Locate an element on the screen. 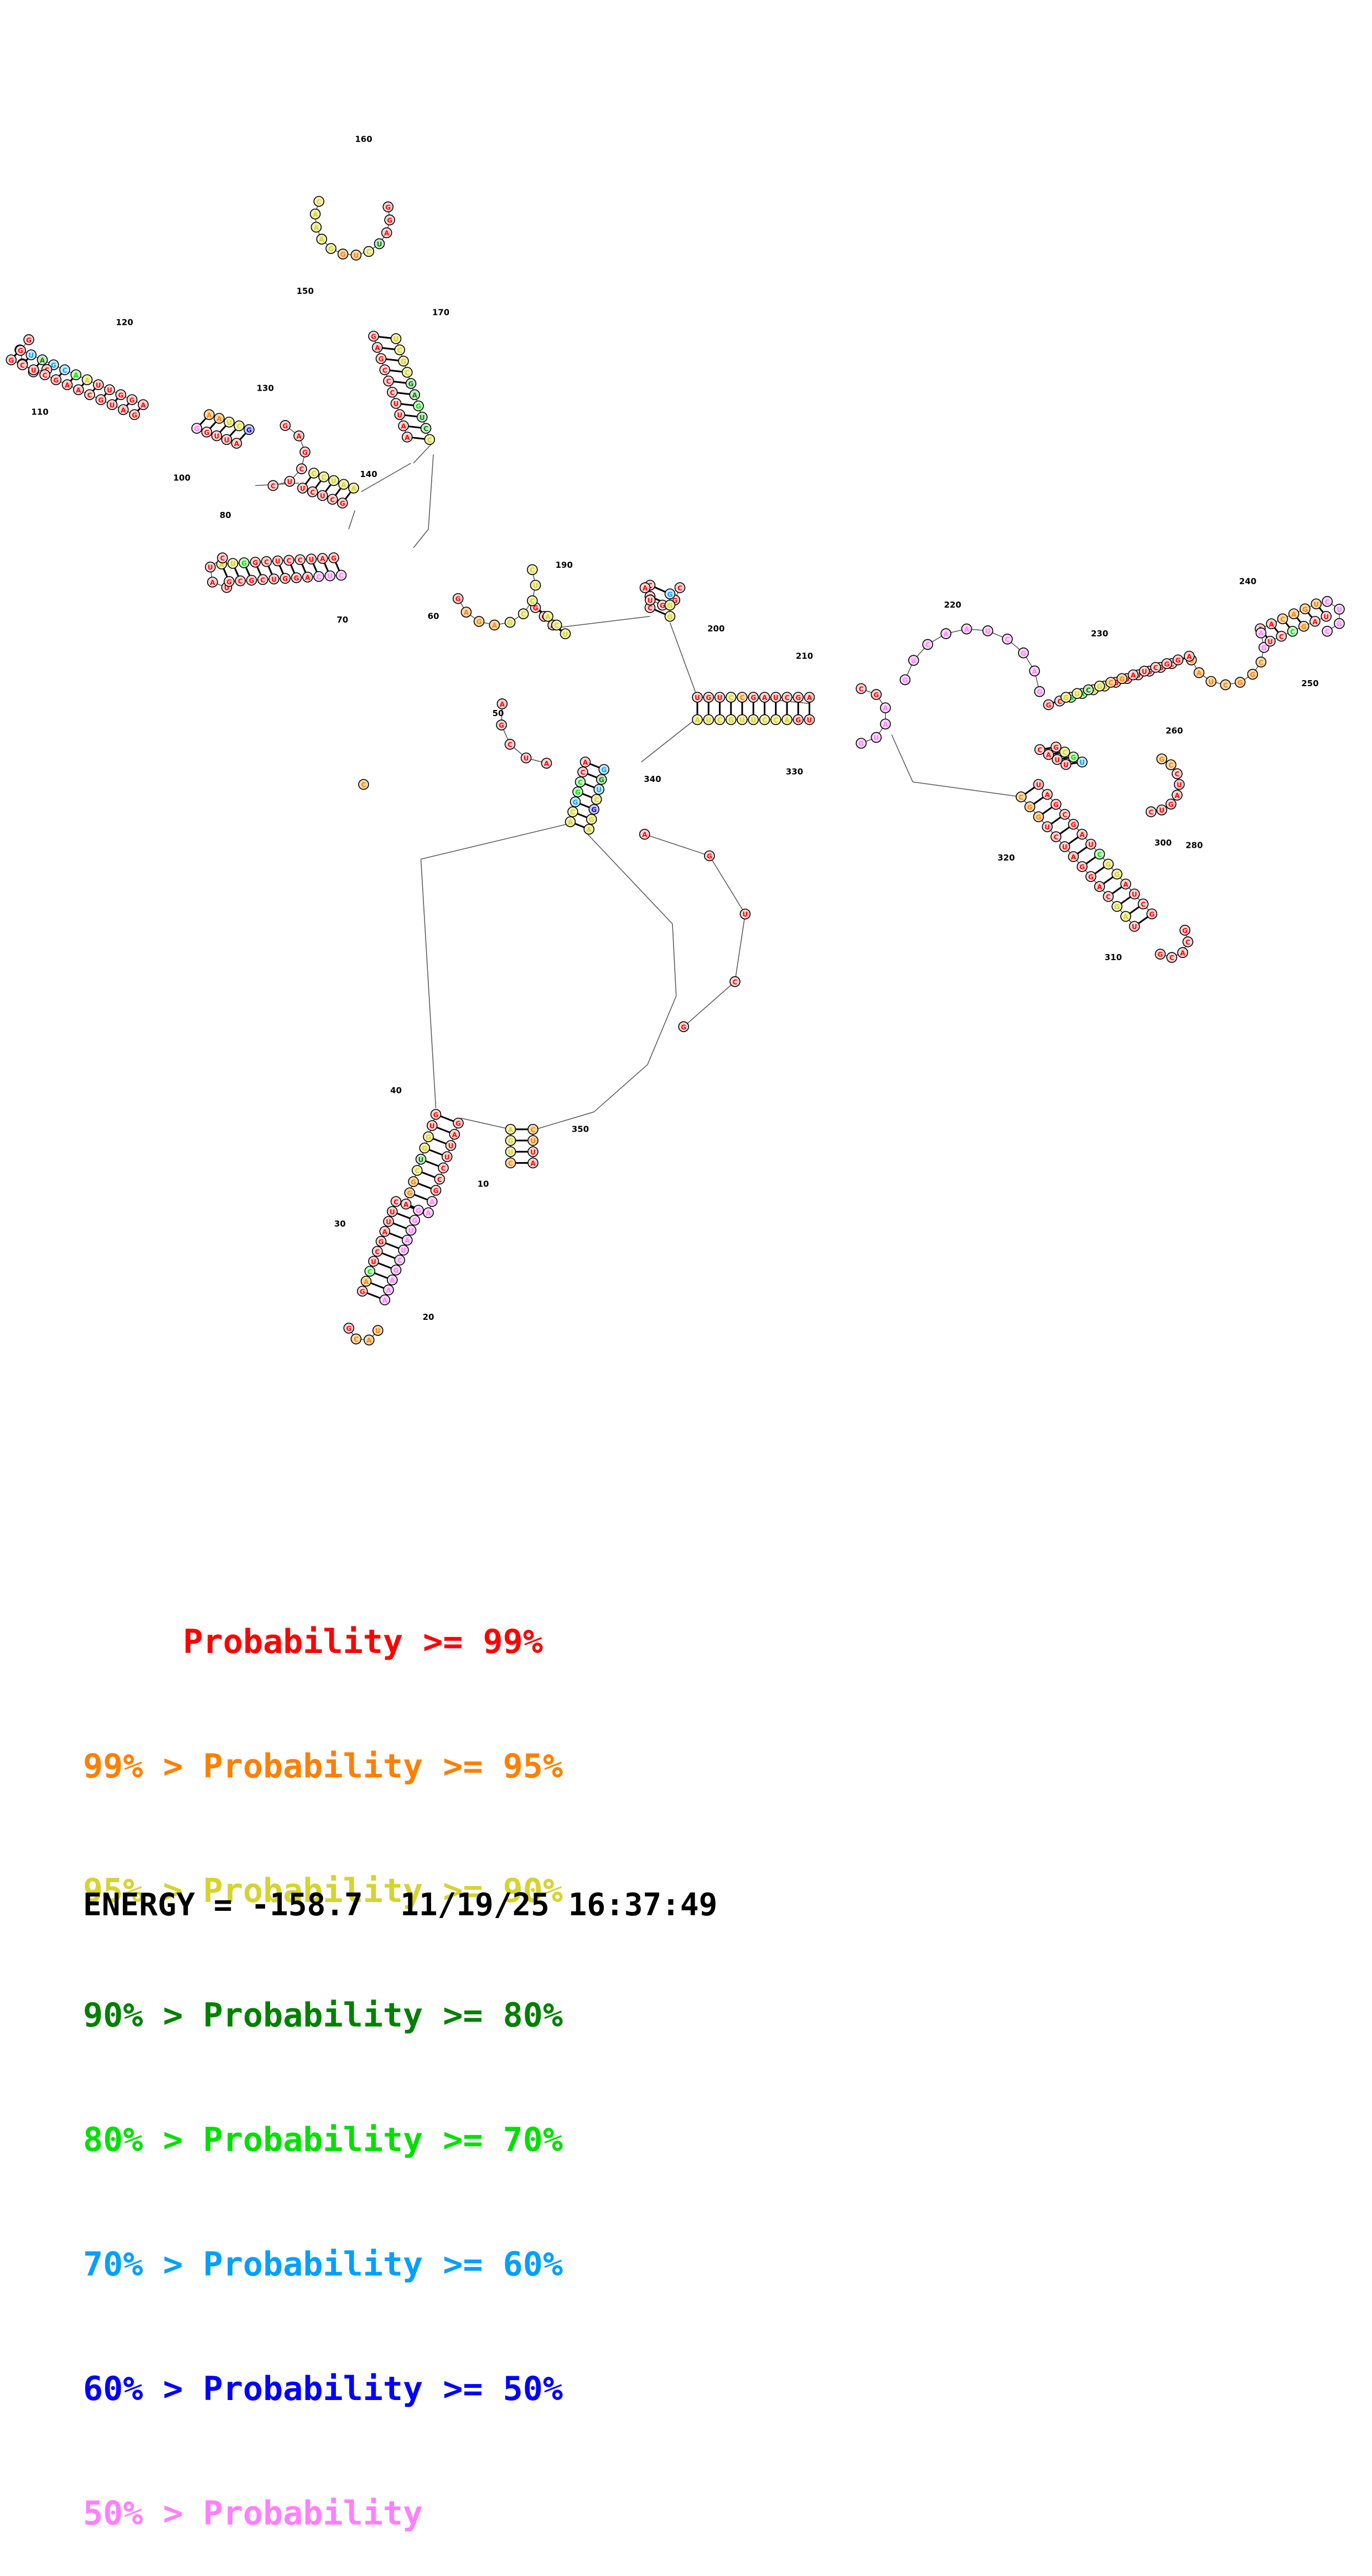  position-label: 330 is located at coordinates (795, 772).